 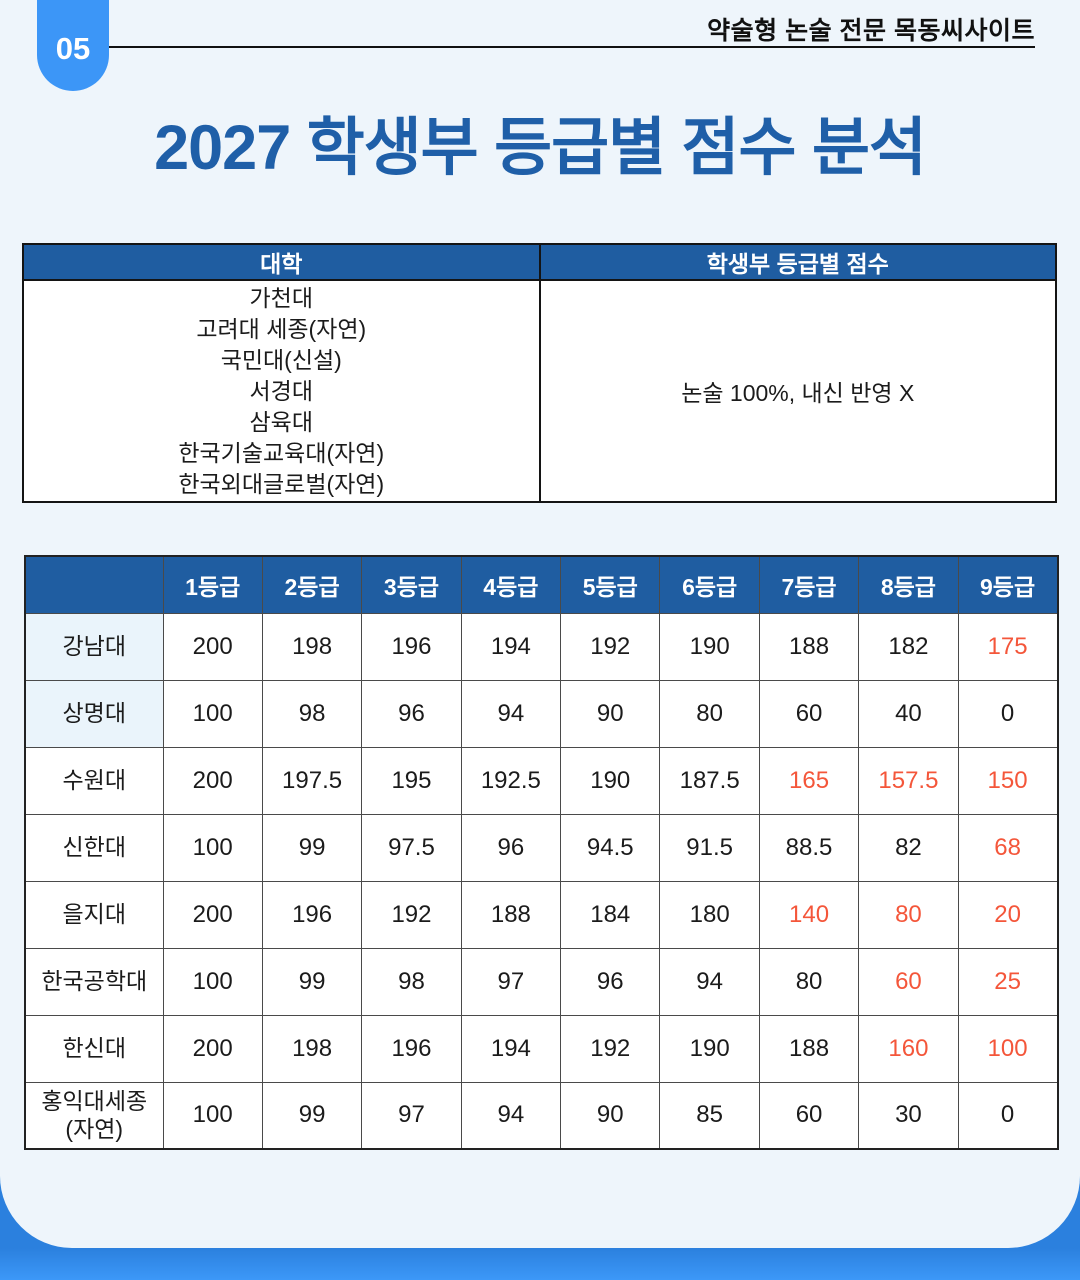 What do you see at coordinates (411, 584) in the screenshot?
I see `grade-header-cell: 3등급` at bounding box center [411, 584].